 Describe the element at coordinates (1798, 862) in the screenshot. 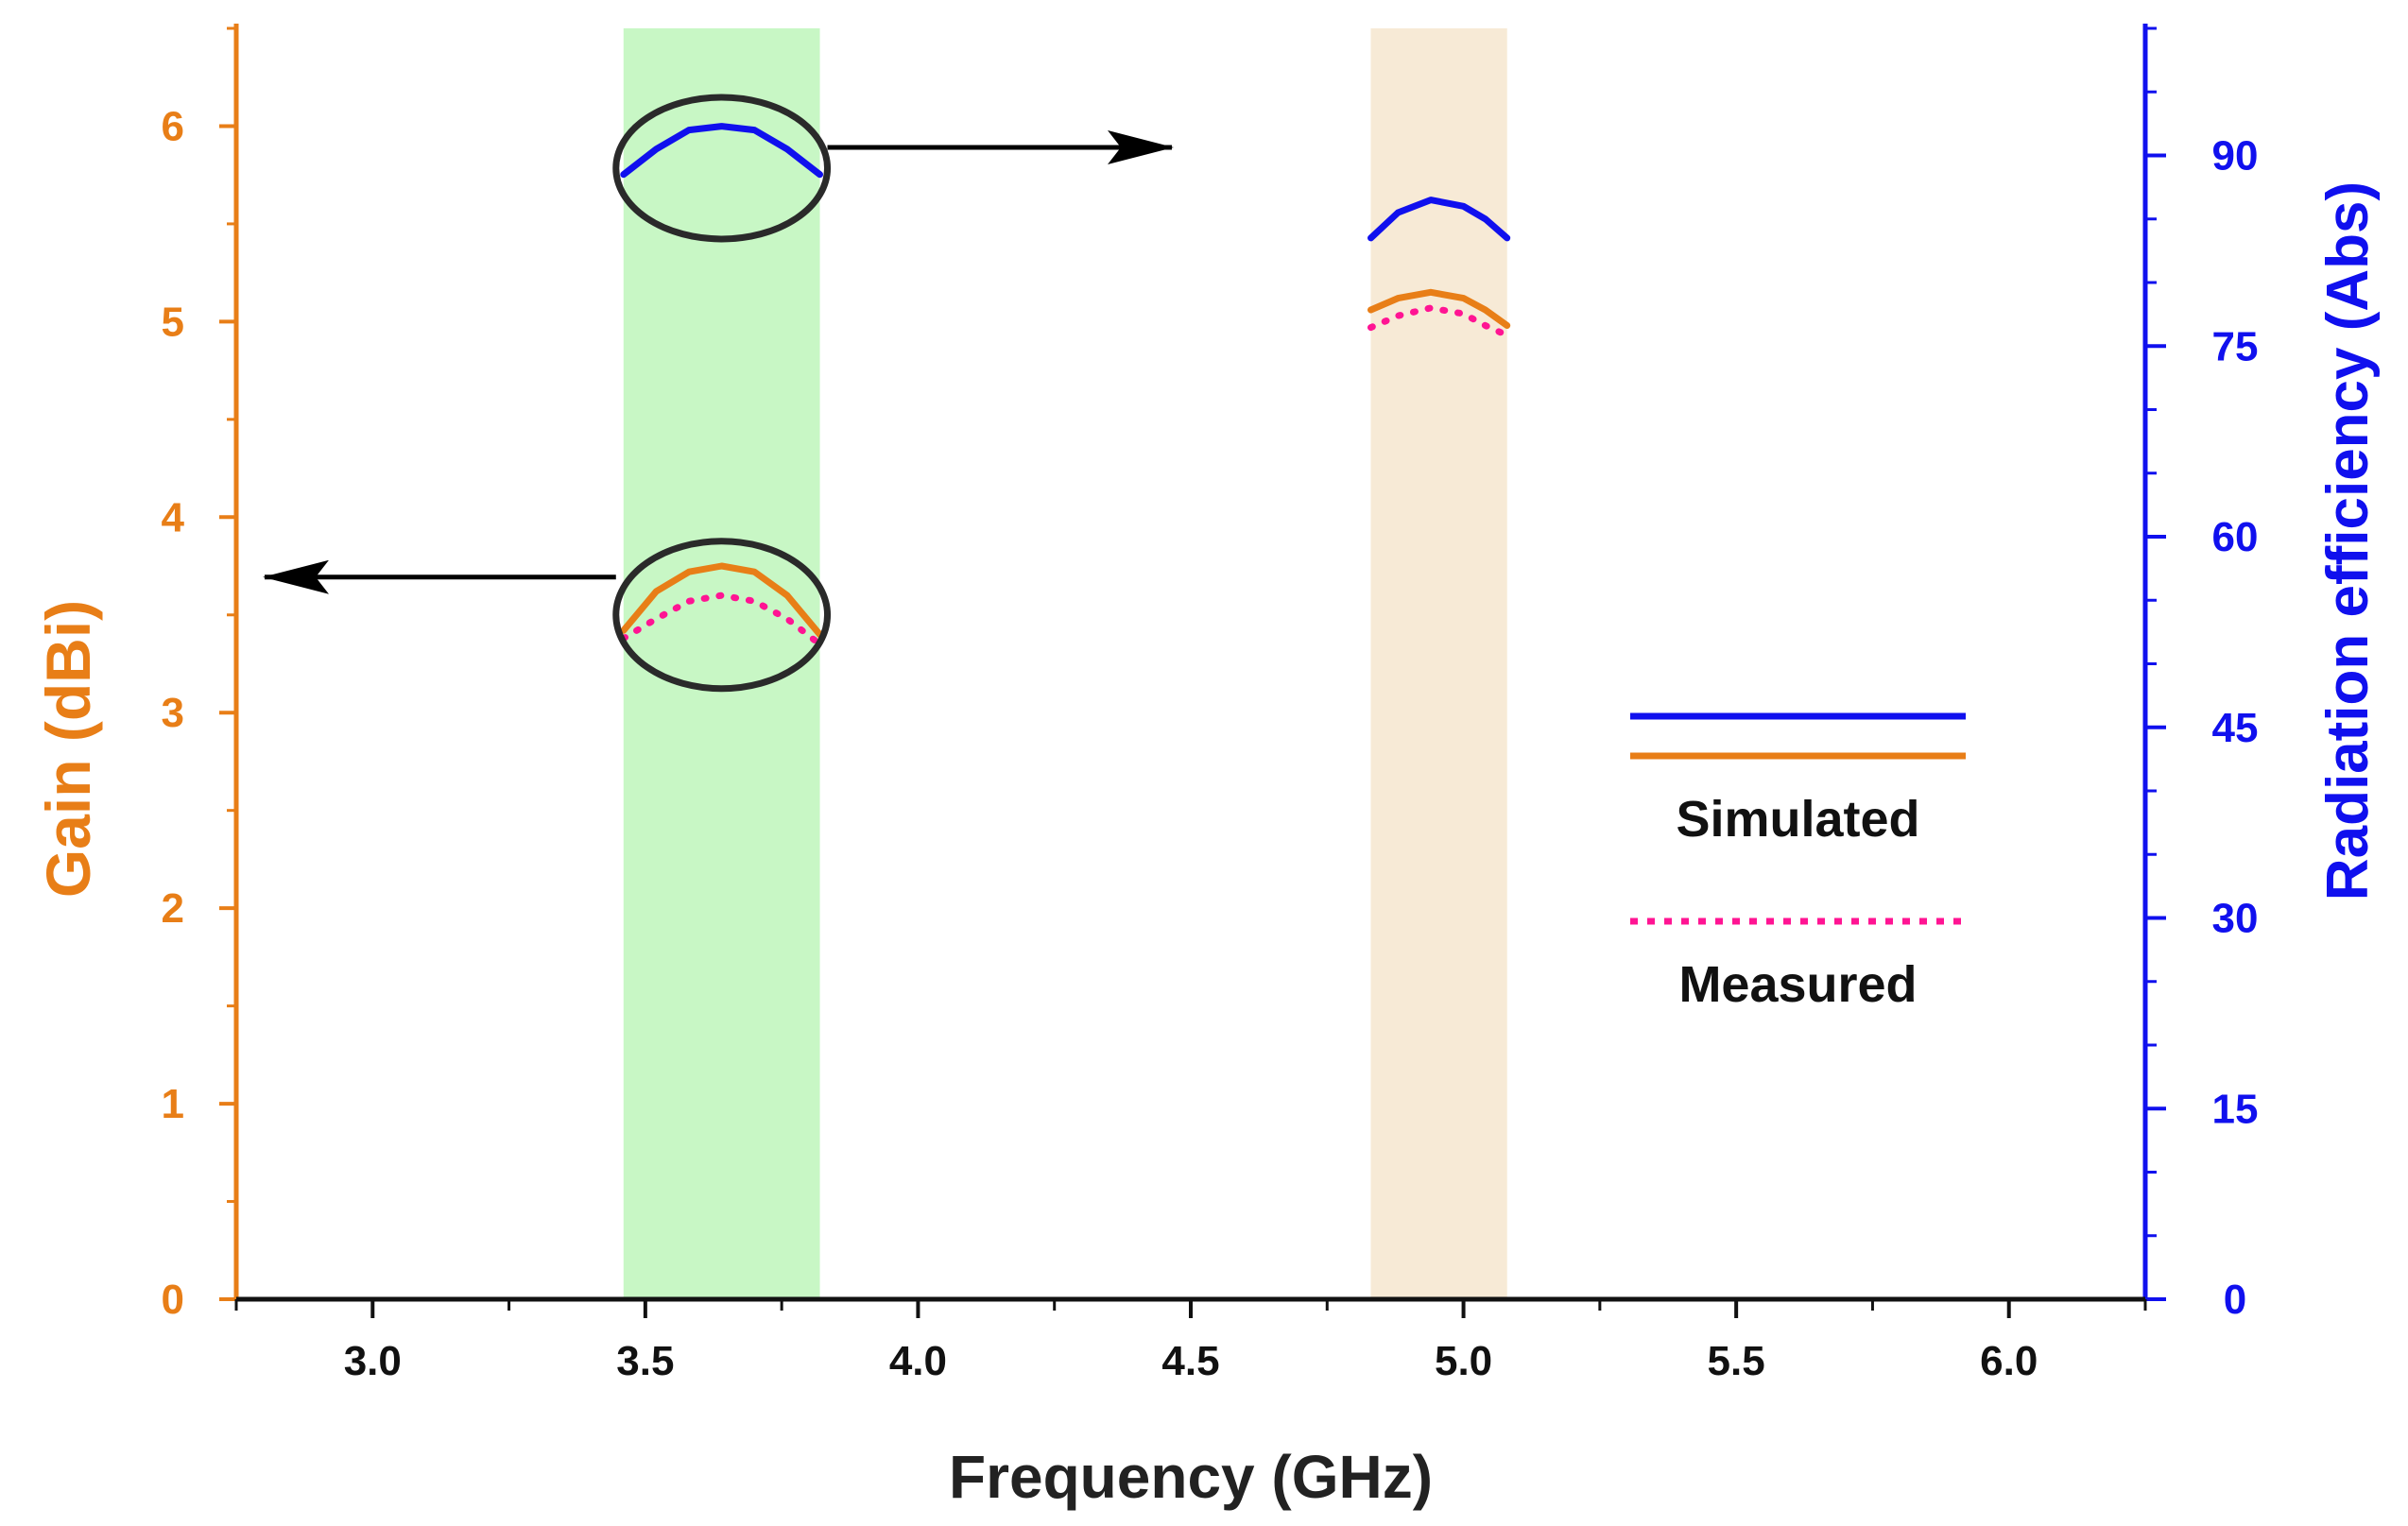

I see `legend: Simulated Measured` at that location.